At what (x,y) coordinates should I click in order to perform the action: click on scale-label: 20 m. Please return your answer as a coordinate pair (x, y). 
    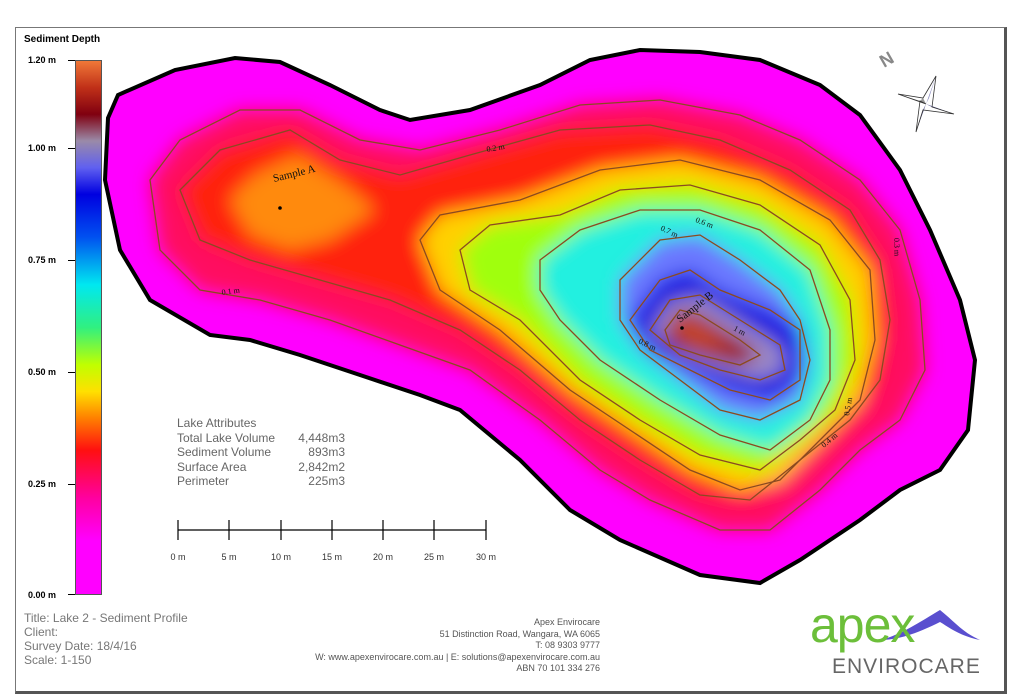
    Looking at the image, I should click on (383, 557).